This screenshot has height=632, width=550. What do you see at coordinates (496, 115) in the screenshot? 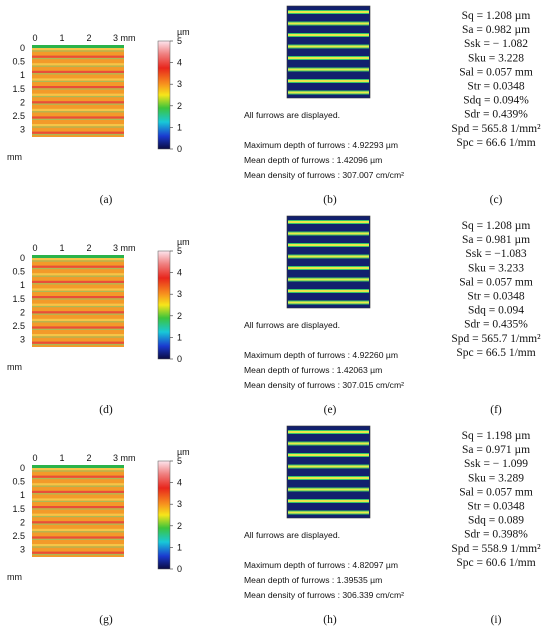
I see `roughness-parameter: Sdr = 0.439%` at bounding box center [496, 115].